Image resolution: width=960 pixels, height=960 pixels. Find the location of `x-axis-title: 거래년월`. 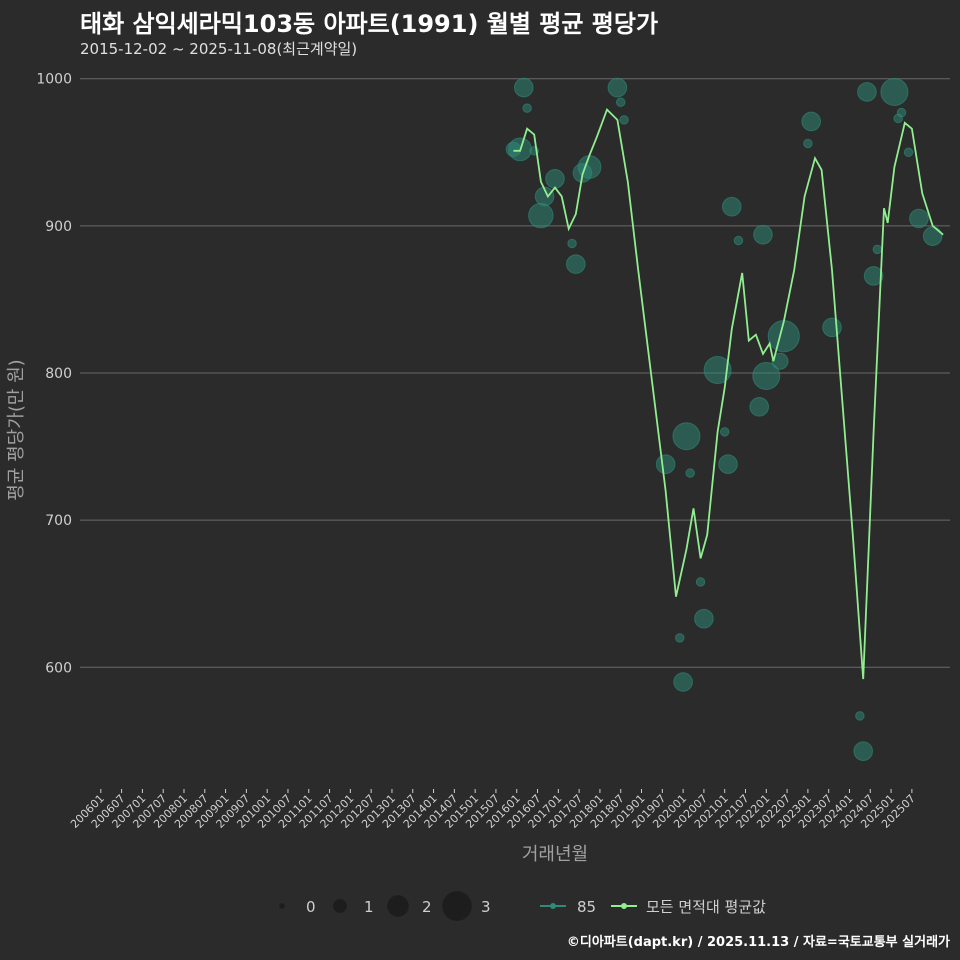

x-axis-title: 거래년월 is located at coordinates (555, 854).